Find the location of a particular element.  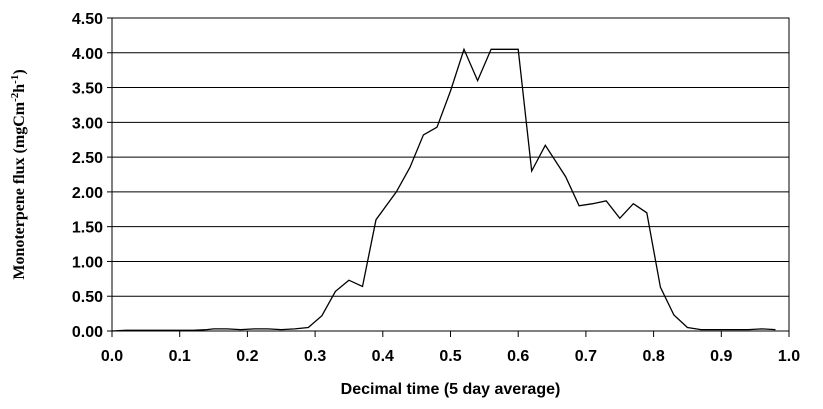

x-tick-label: 0.5 is located at coordinates (450, 356).